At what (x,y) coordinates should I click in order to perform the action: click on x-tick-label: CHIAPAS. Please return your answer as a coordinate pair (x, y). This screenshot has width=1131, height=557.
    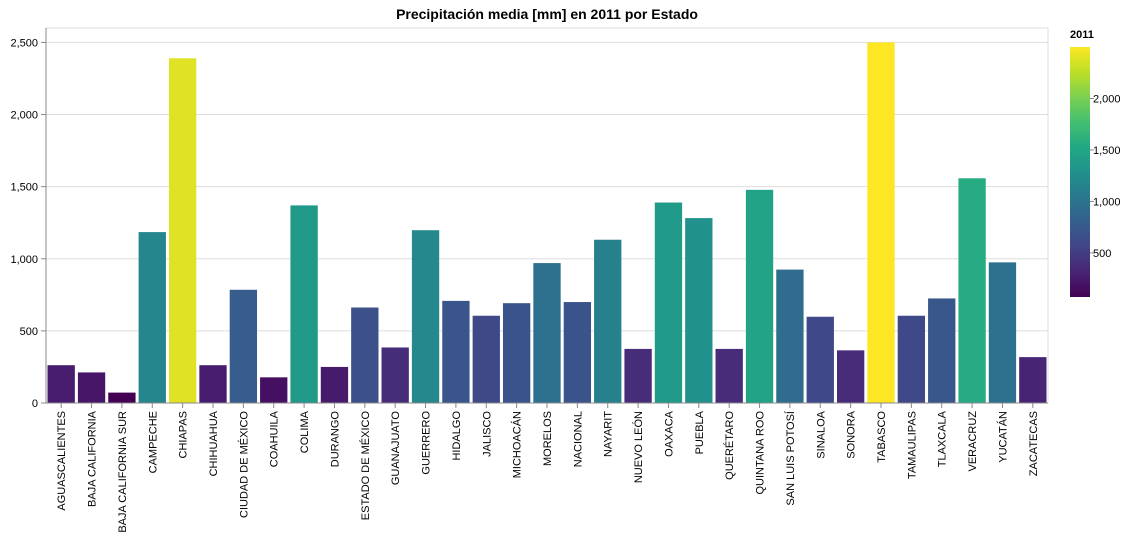
    Looking at the image, I should click on (184, 434).